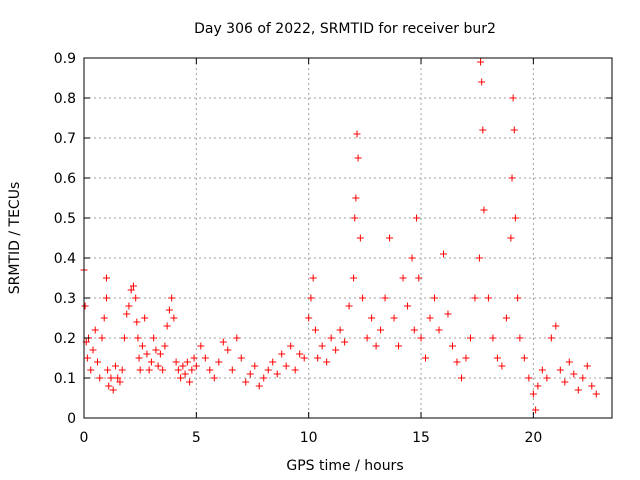 This screenshot has width=640, height=480. I want to click on y-tick-label: 0.5, so click(65, 219).